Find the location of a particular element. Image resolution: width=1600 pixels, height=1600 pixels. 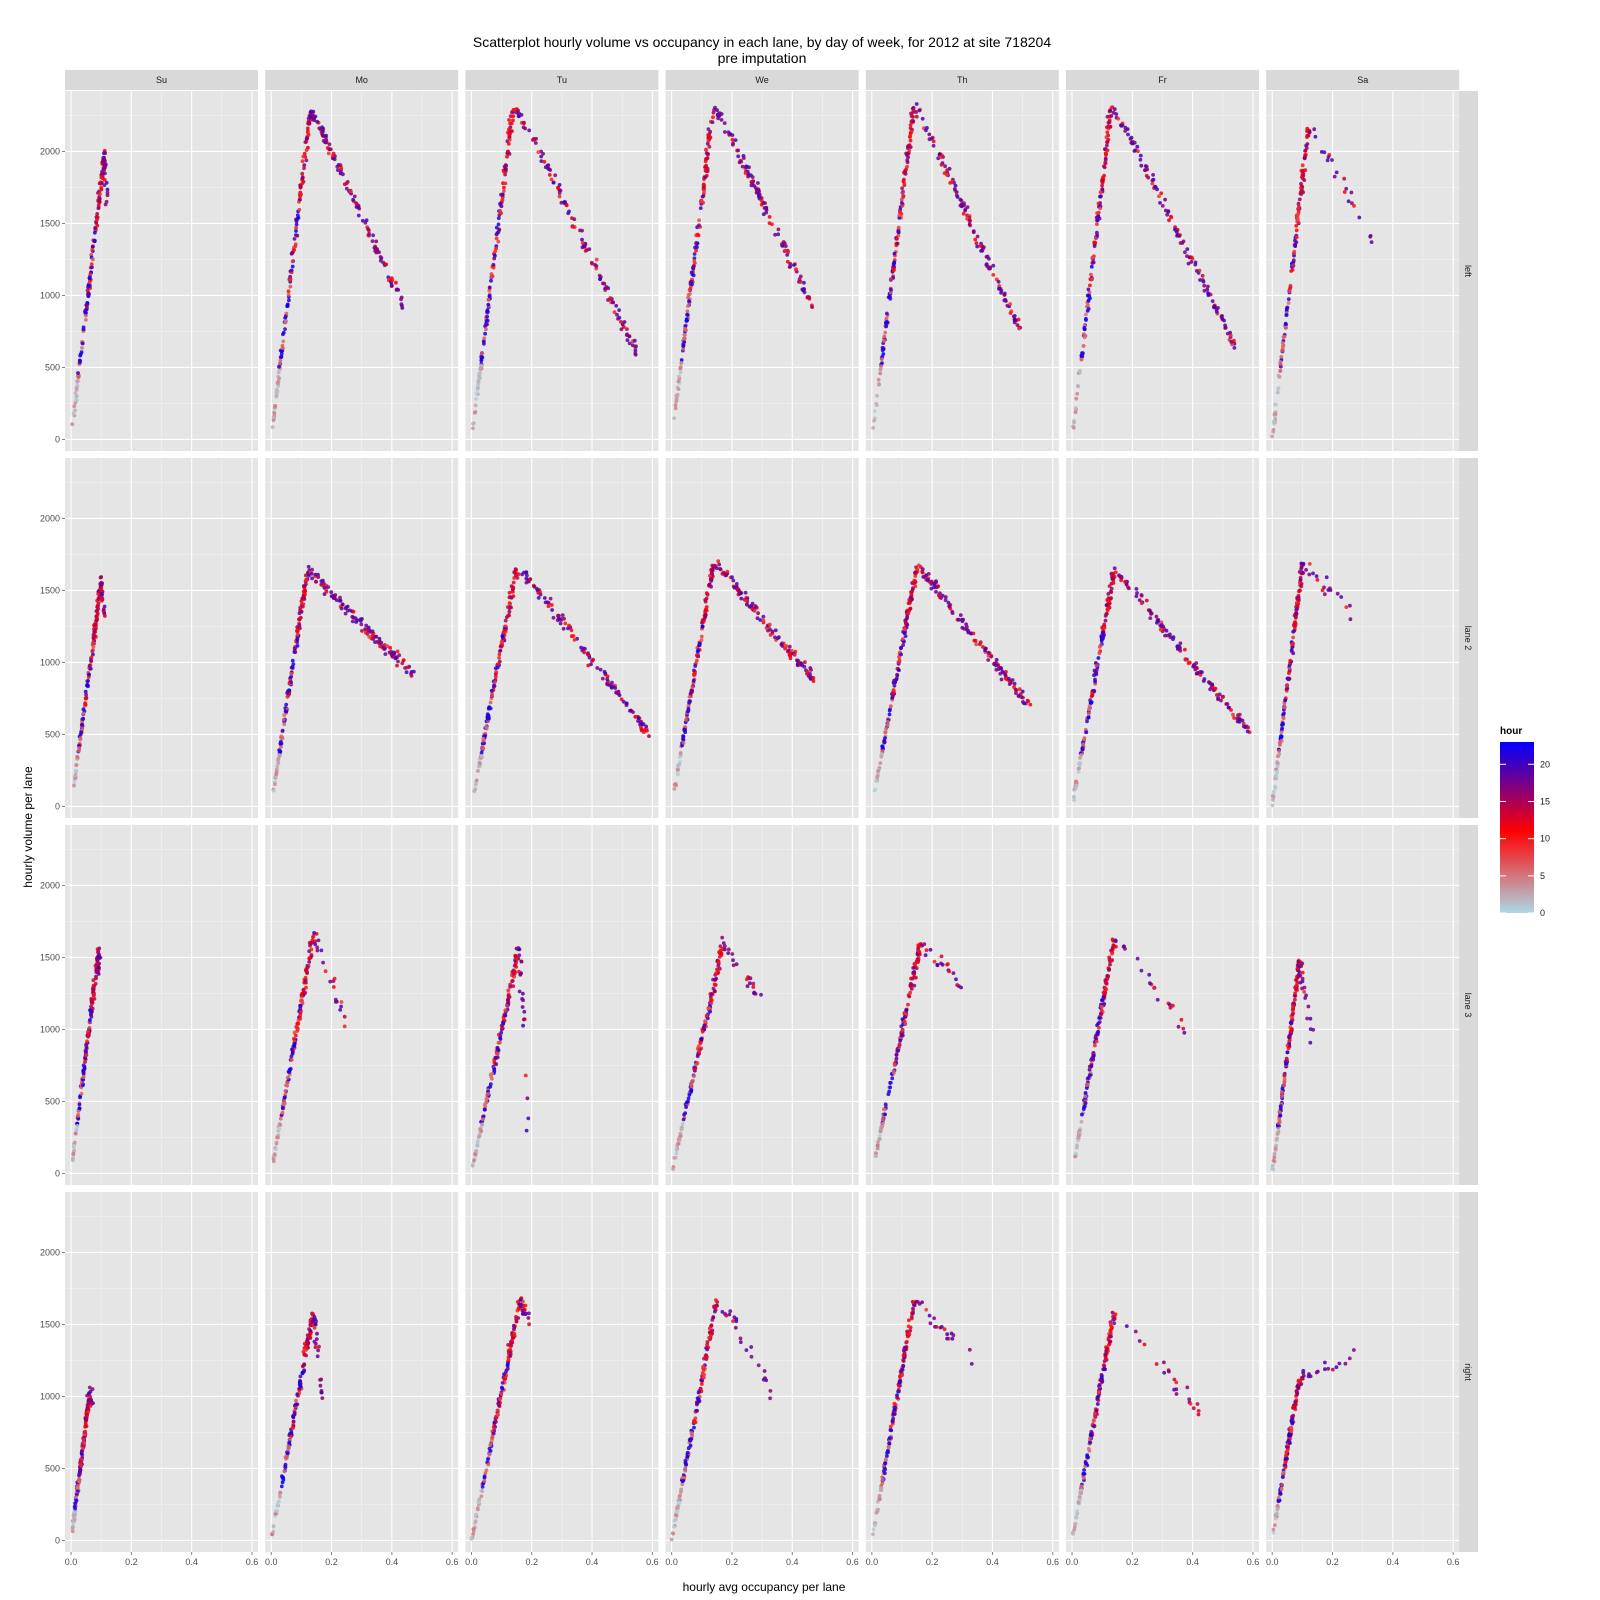

panel-lane-3-su is located at coordinates (161, 1005).